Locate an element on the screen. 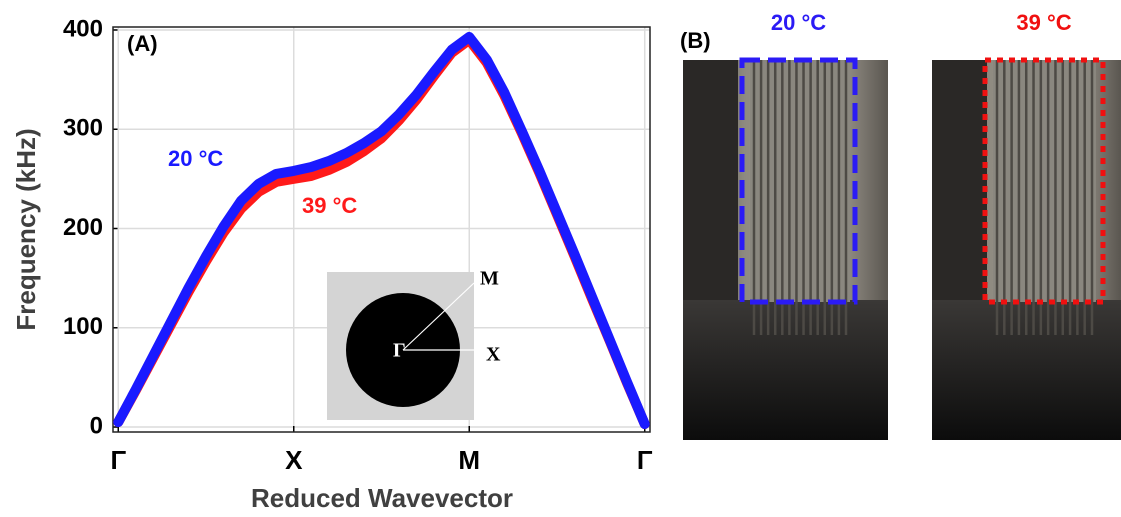  x-axis-title: Reduced Wavevector is located at coordinates (382, 498).